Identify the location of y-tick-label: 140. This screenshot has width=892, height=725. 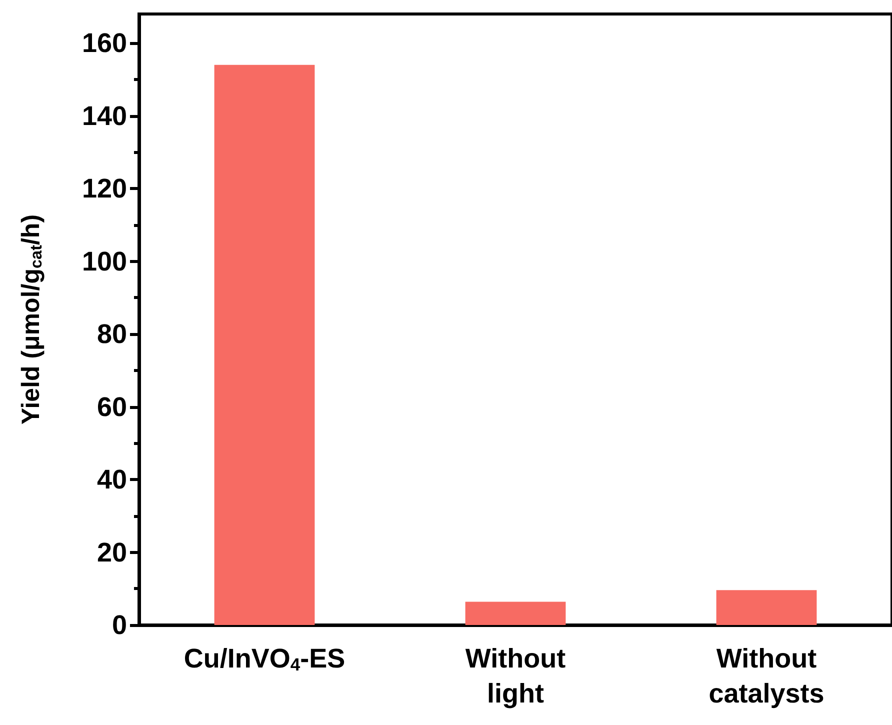
(104, 115).